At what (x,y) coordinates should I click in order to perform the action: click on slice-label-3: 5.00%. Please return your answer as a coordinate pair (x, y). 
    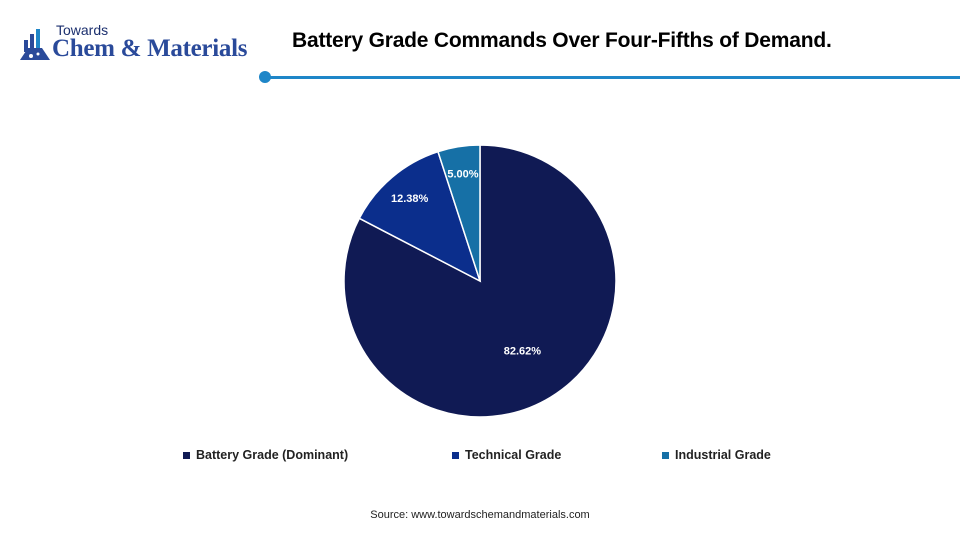
    Looking at the image, I should click on (462, 175).